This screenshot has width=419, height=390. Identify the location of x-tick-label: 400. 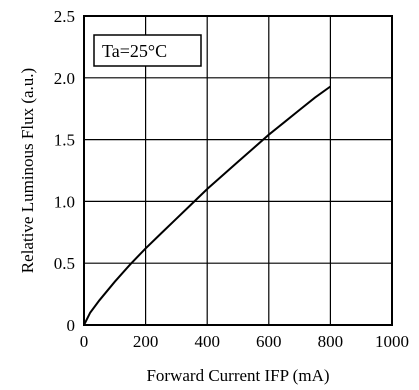
(207, 341).